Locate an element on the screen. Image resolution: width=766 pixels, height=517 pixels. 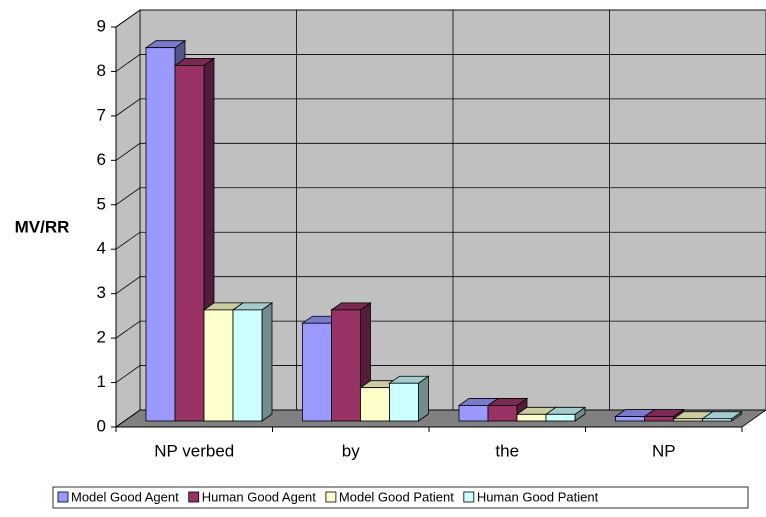
y-tick-label: 8 is located at coordinates (101, 70).